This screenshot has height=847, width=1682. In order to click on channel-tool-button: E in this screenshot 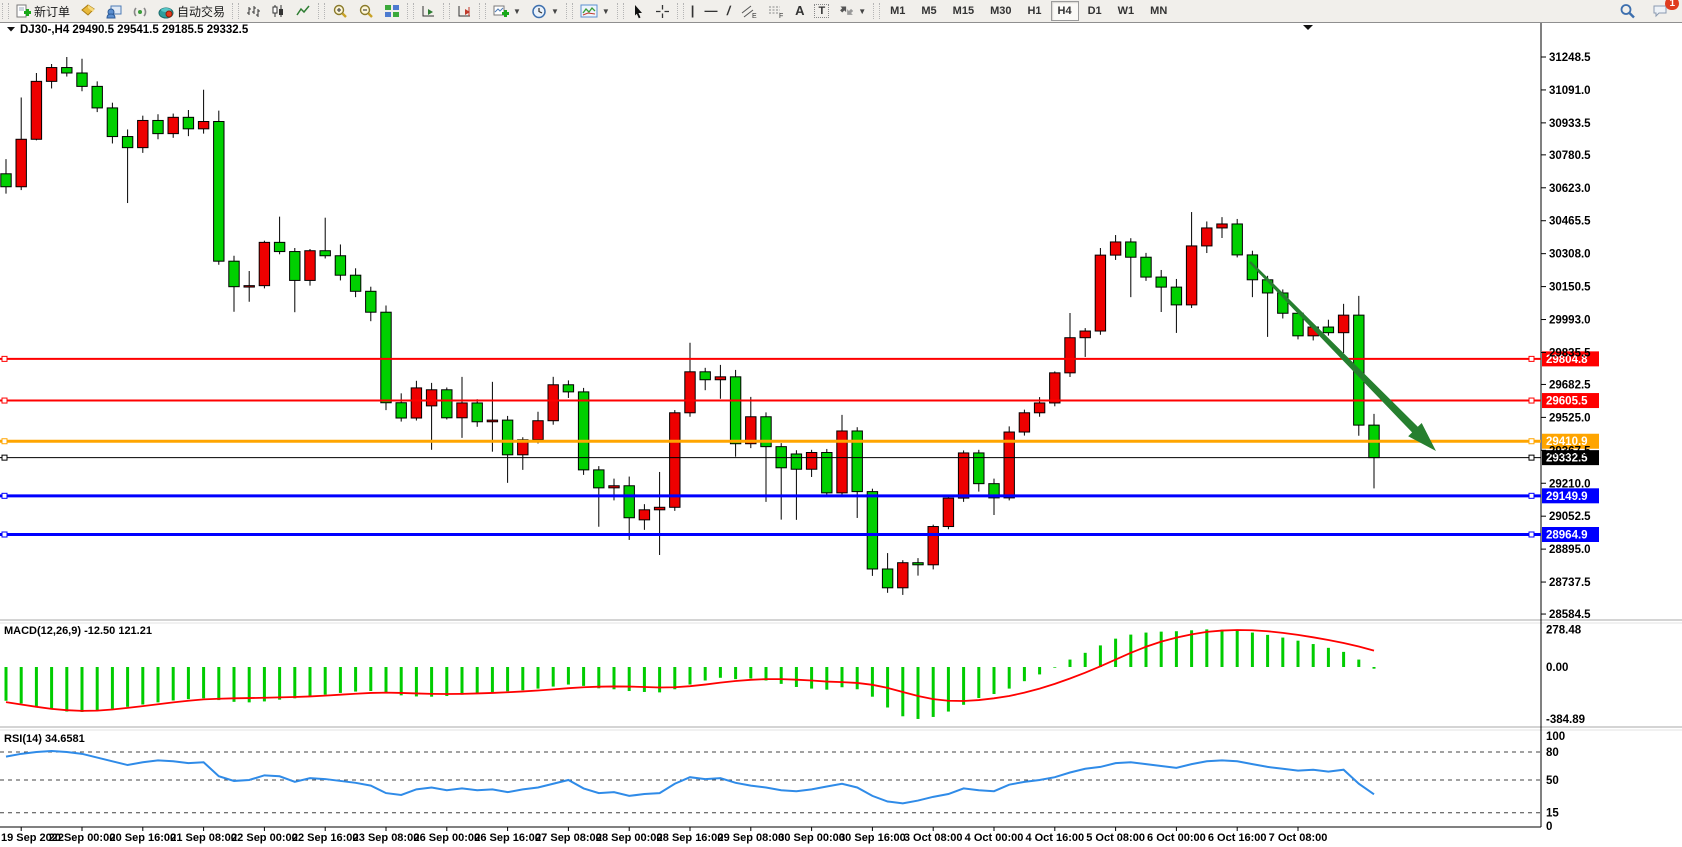, I will do `click(749, 11)`.